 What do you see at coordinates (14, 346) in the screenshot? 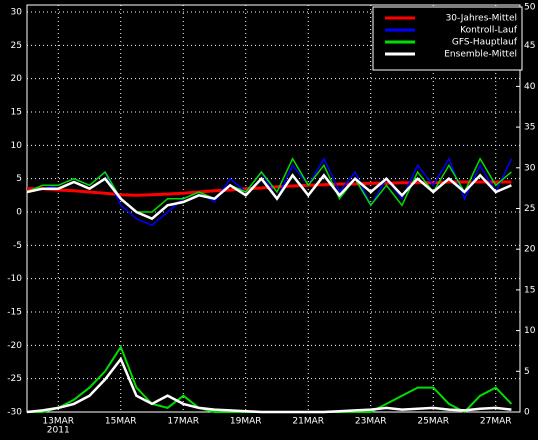
I see `y-tick-label: -20` at bounding box center [14, 346].